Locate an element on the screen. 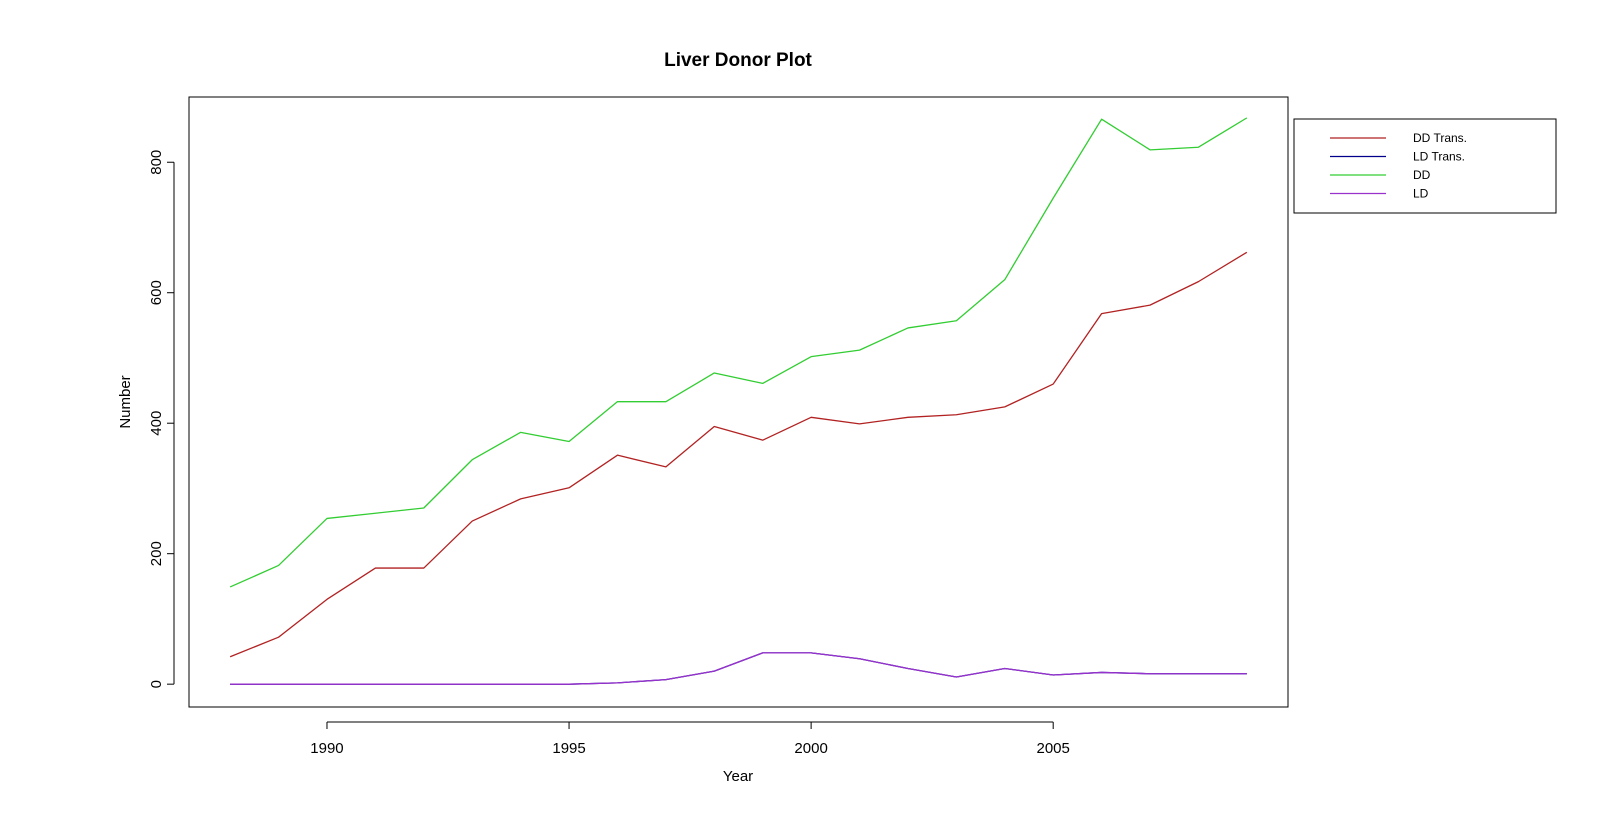 The height and width of the screenshot is (823, 1600). legend-label: LD is located at coordinates (1421, 194).